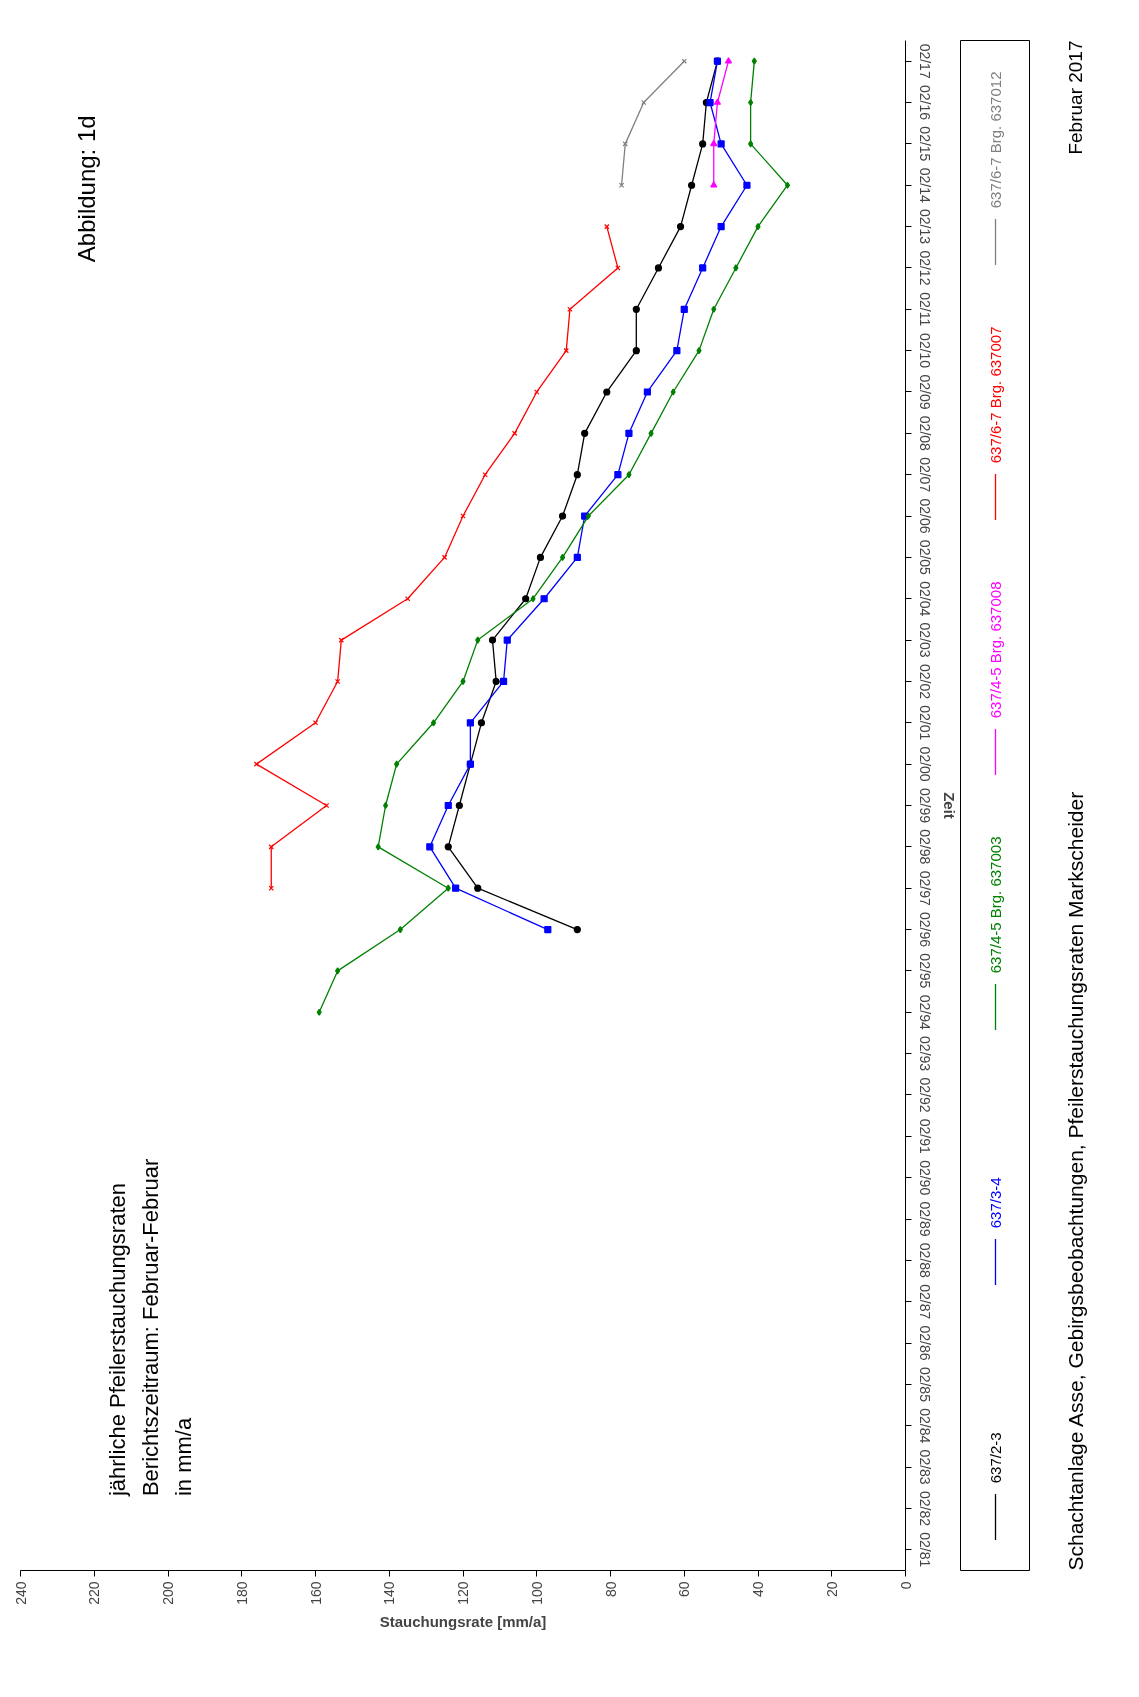  What do you see at coordinates (758, 1589) in the screenshot?
I see `x-tick-label: 40` at bounding box center [758, 1589].